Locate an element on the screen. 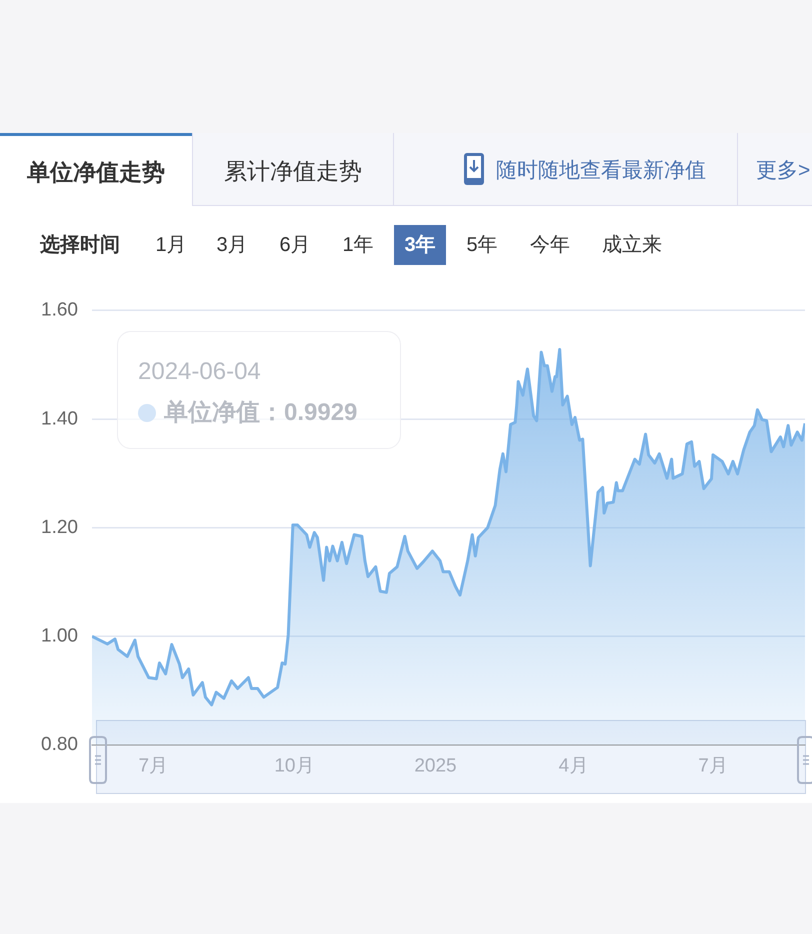  text: 6月 is located at coordinates (295, 245).